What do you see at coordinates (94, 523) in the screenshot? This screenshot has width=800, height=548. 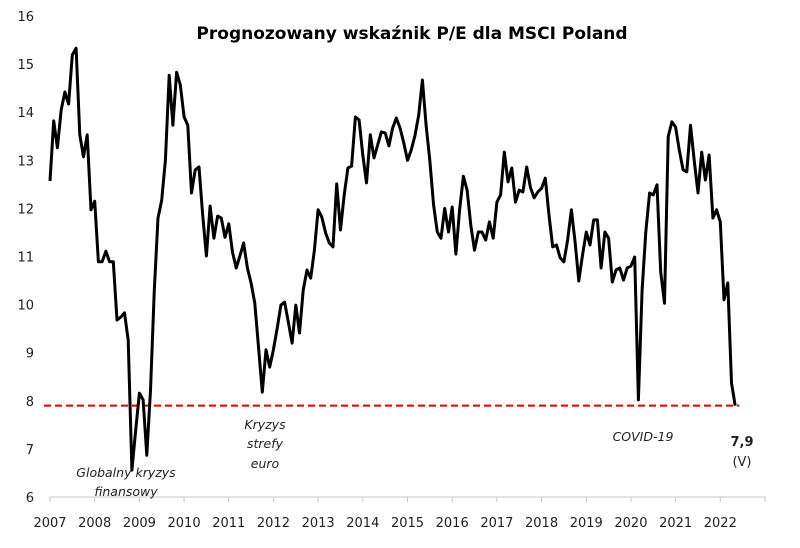 I see `x-tick-label: 2008` at bounding box center [94, 523].